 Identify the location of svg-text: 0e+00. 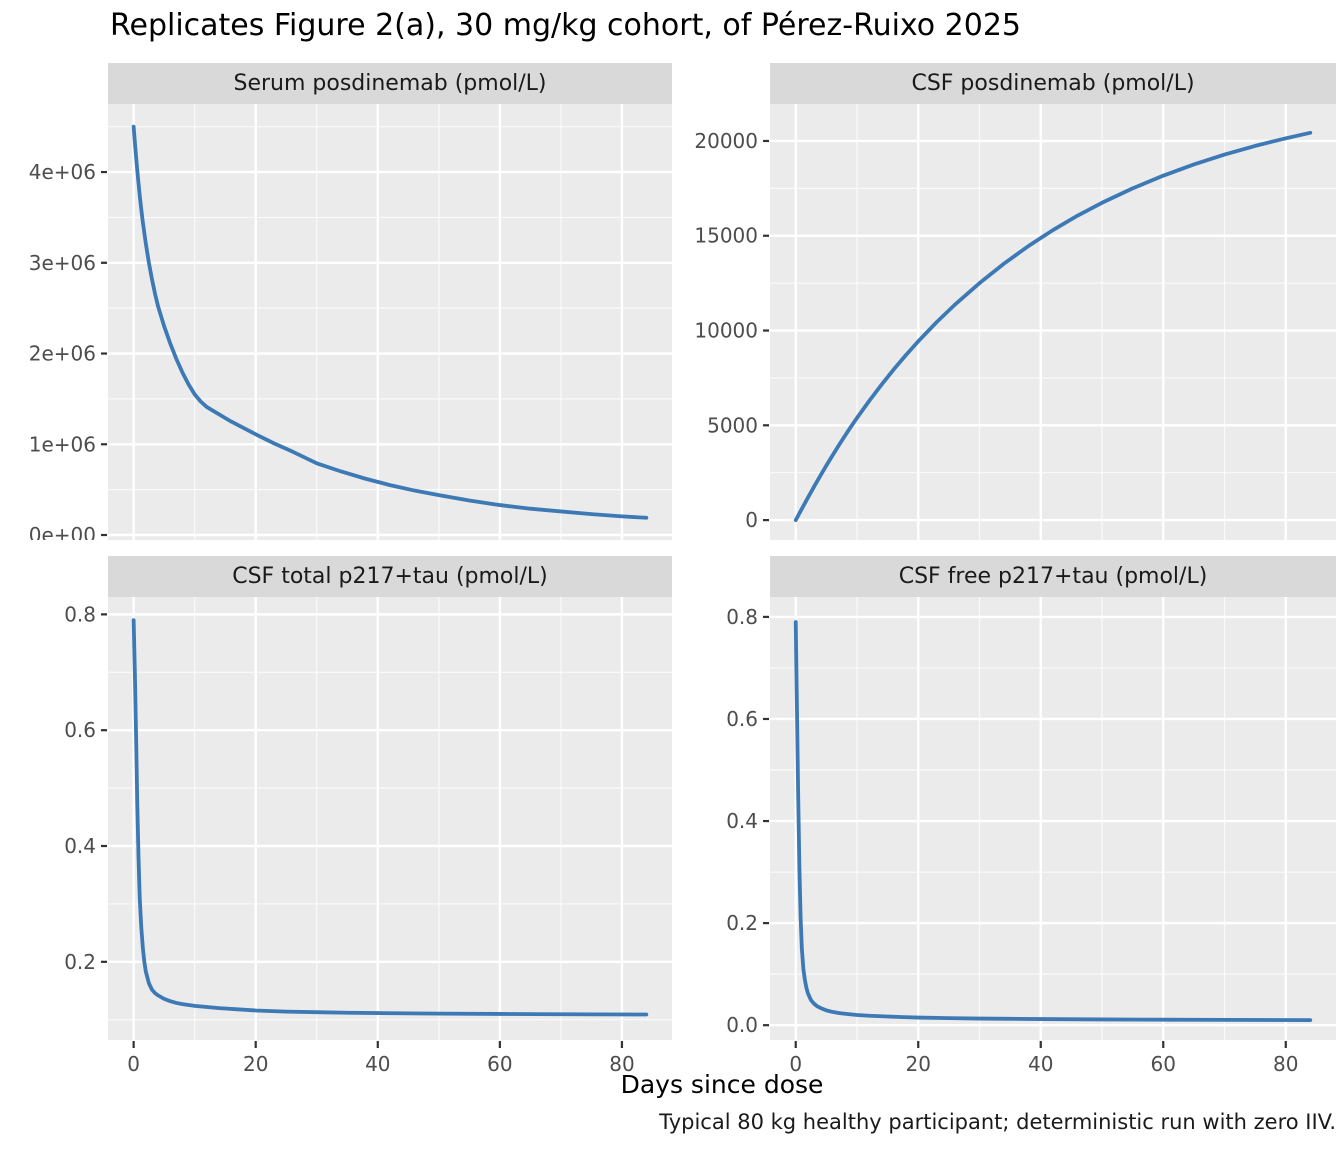
(62, 531).